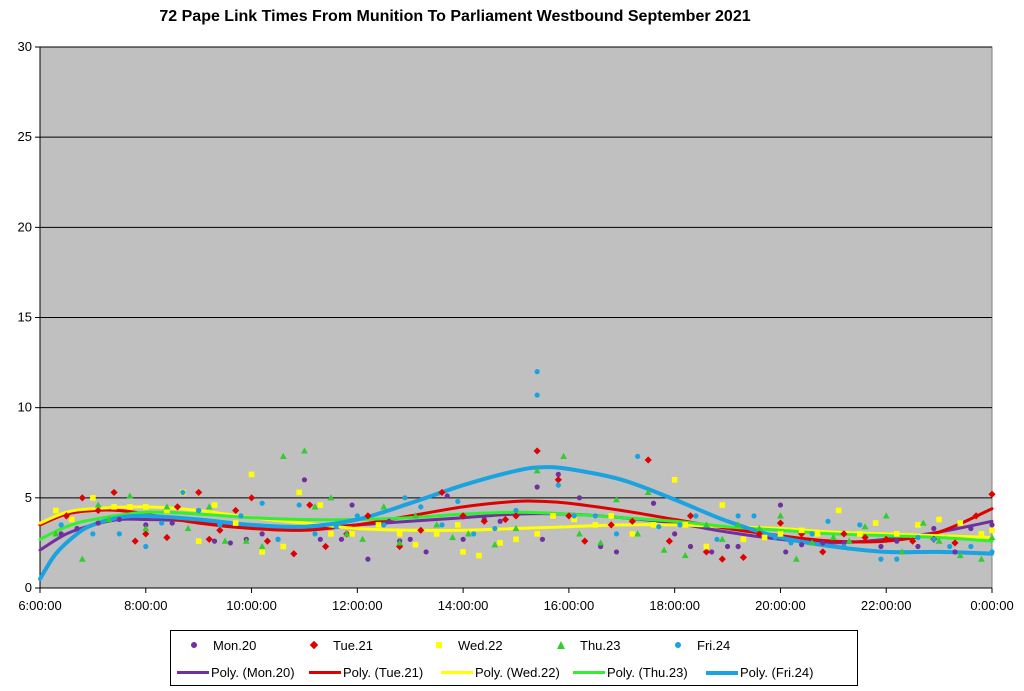 Image resolution: width=1024 pixels, height=691 pixels. I want to click on y-tick-label-3: 15, so click(25, 317).